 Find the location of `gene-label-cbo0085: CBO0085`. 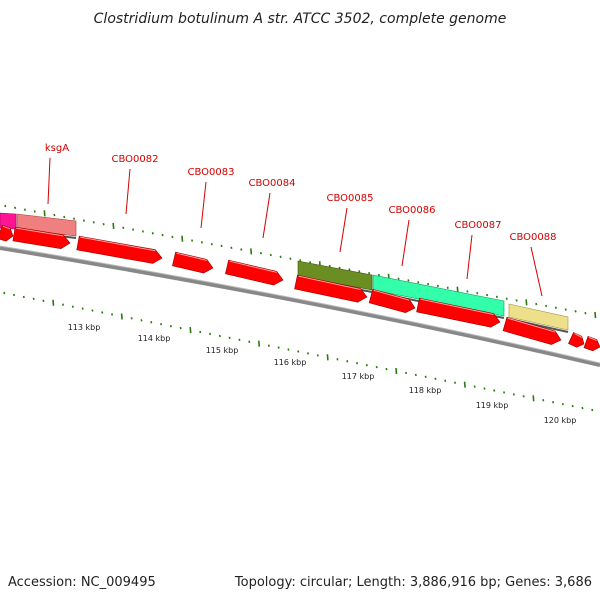

gene-label-cbo0085: CBO0085 is located at coordinates (350, 198).